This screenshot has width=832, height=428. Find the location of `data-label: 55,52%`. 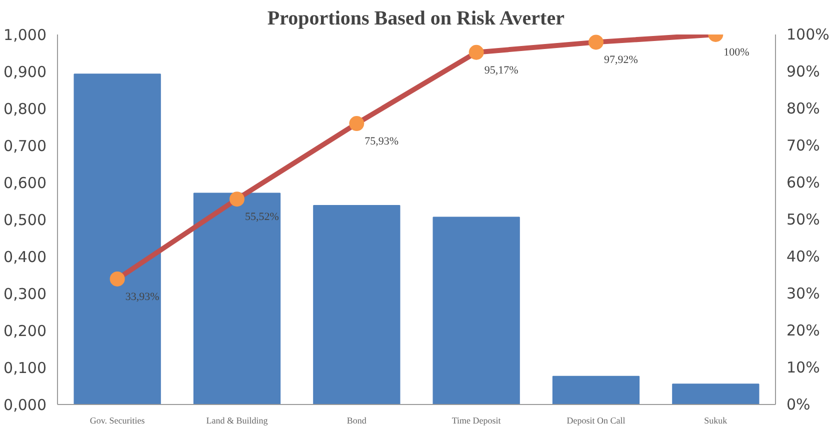

data-label: 55,52% is located at coordinates (262, 217).